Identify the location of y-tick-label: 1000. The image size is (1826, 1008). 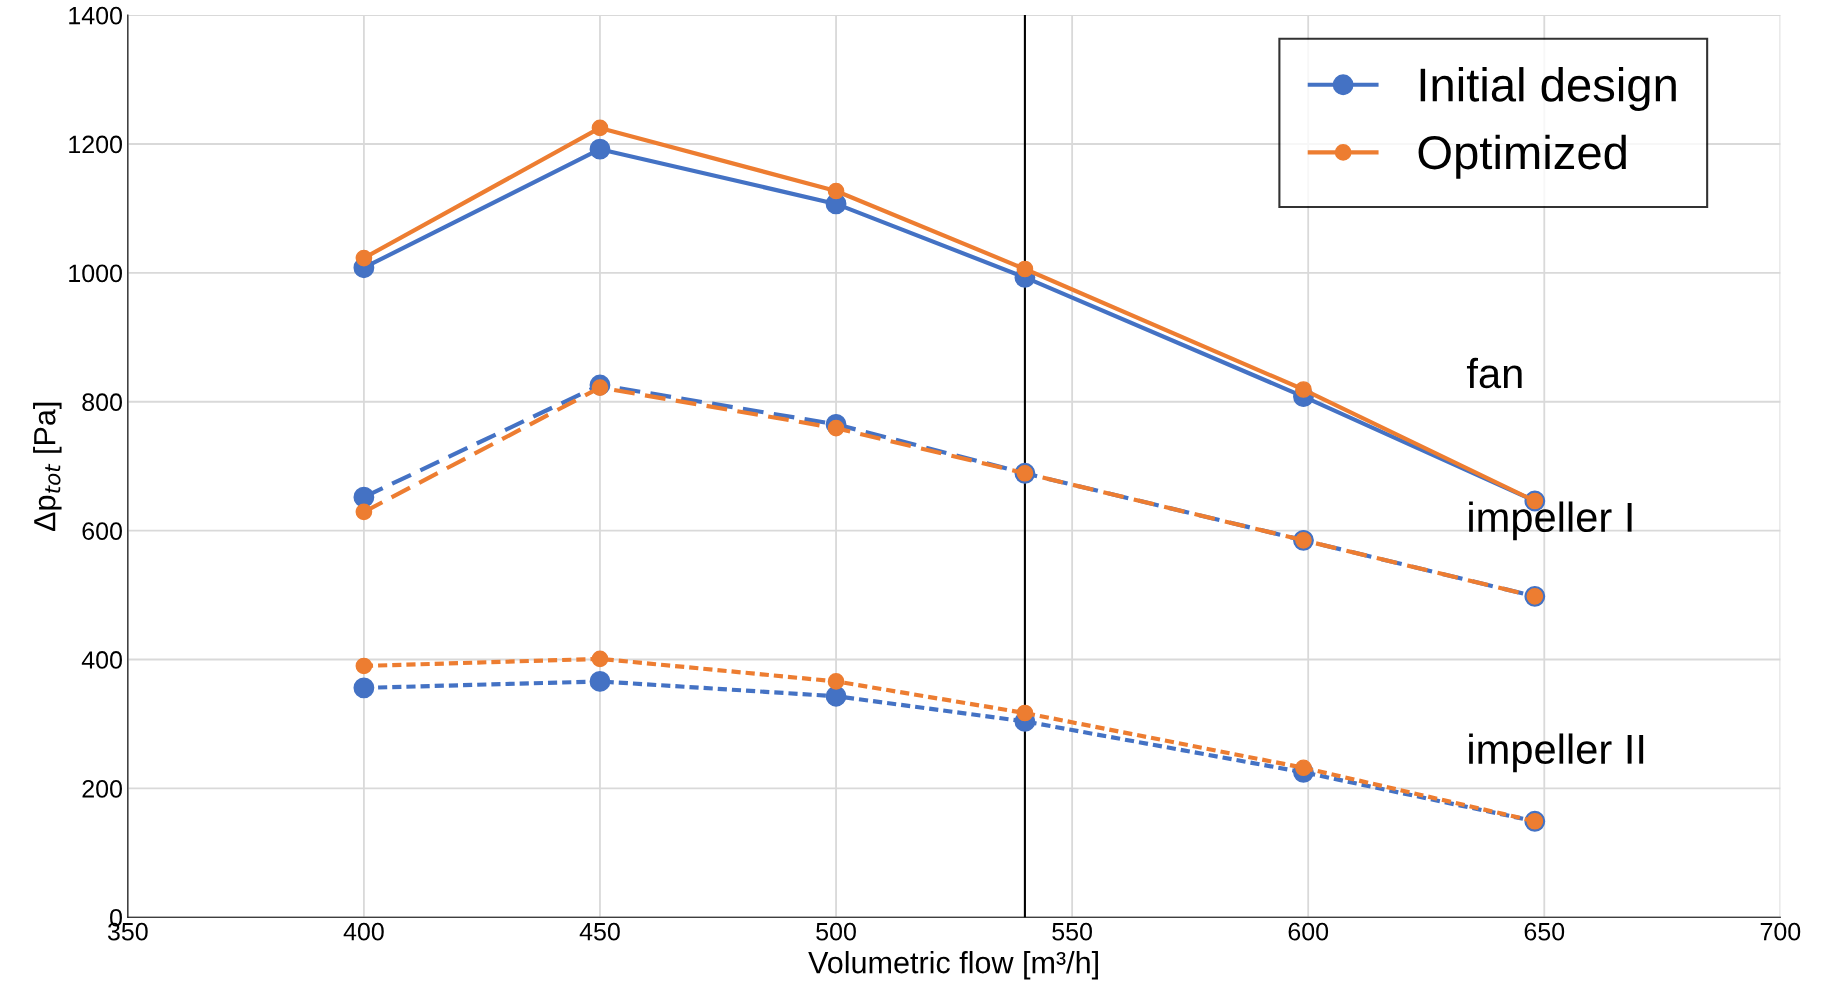
(95, 273).